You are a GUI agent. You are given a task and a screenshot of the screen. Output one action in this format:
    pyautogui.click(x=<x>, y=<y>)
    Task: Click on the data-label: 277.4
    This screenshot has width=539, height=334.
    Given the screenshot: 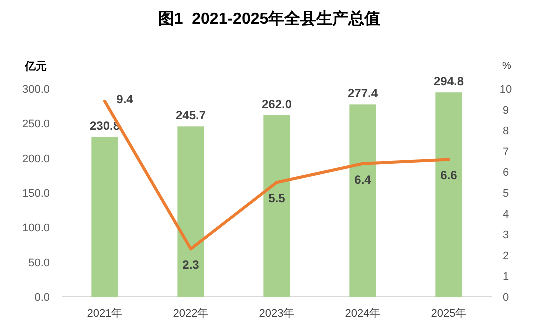 What is the action you would take?
    pyautogui.click(x=363, y=93)
    